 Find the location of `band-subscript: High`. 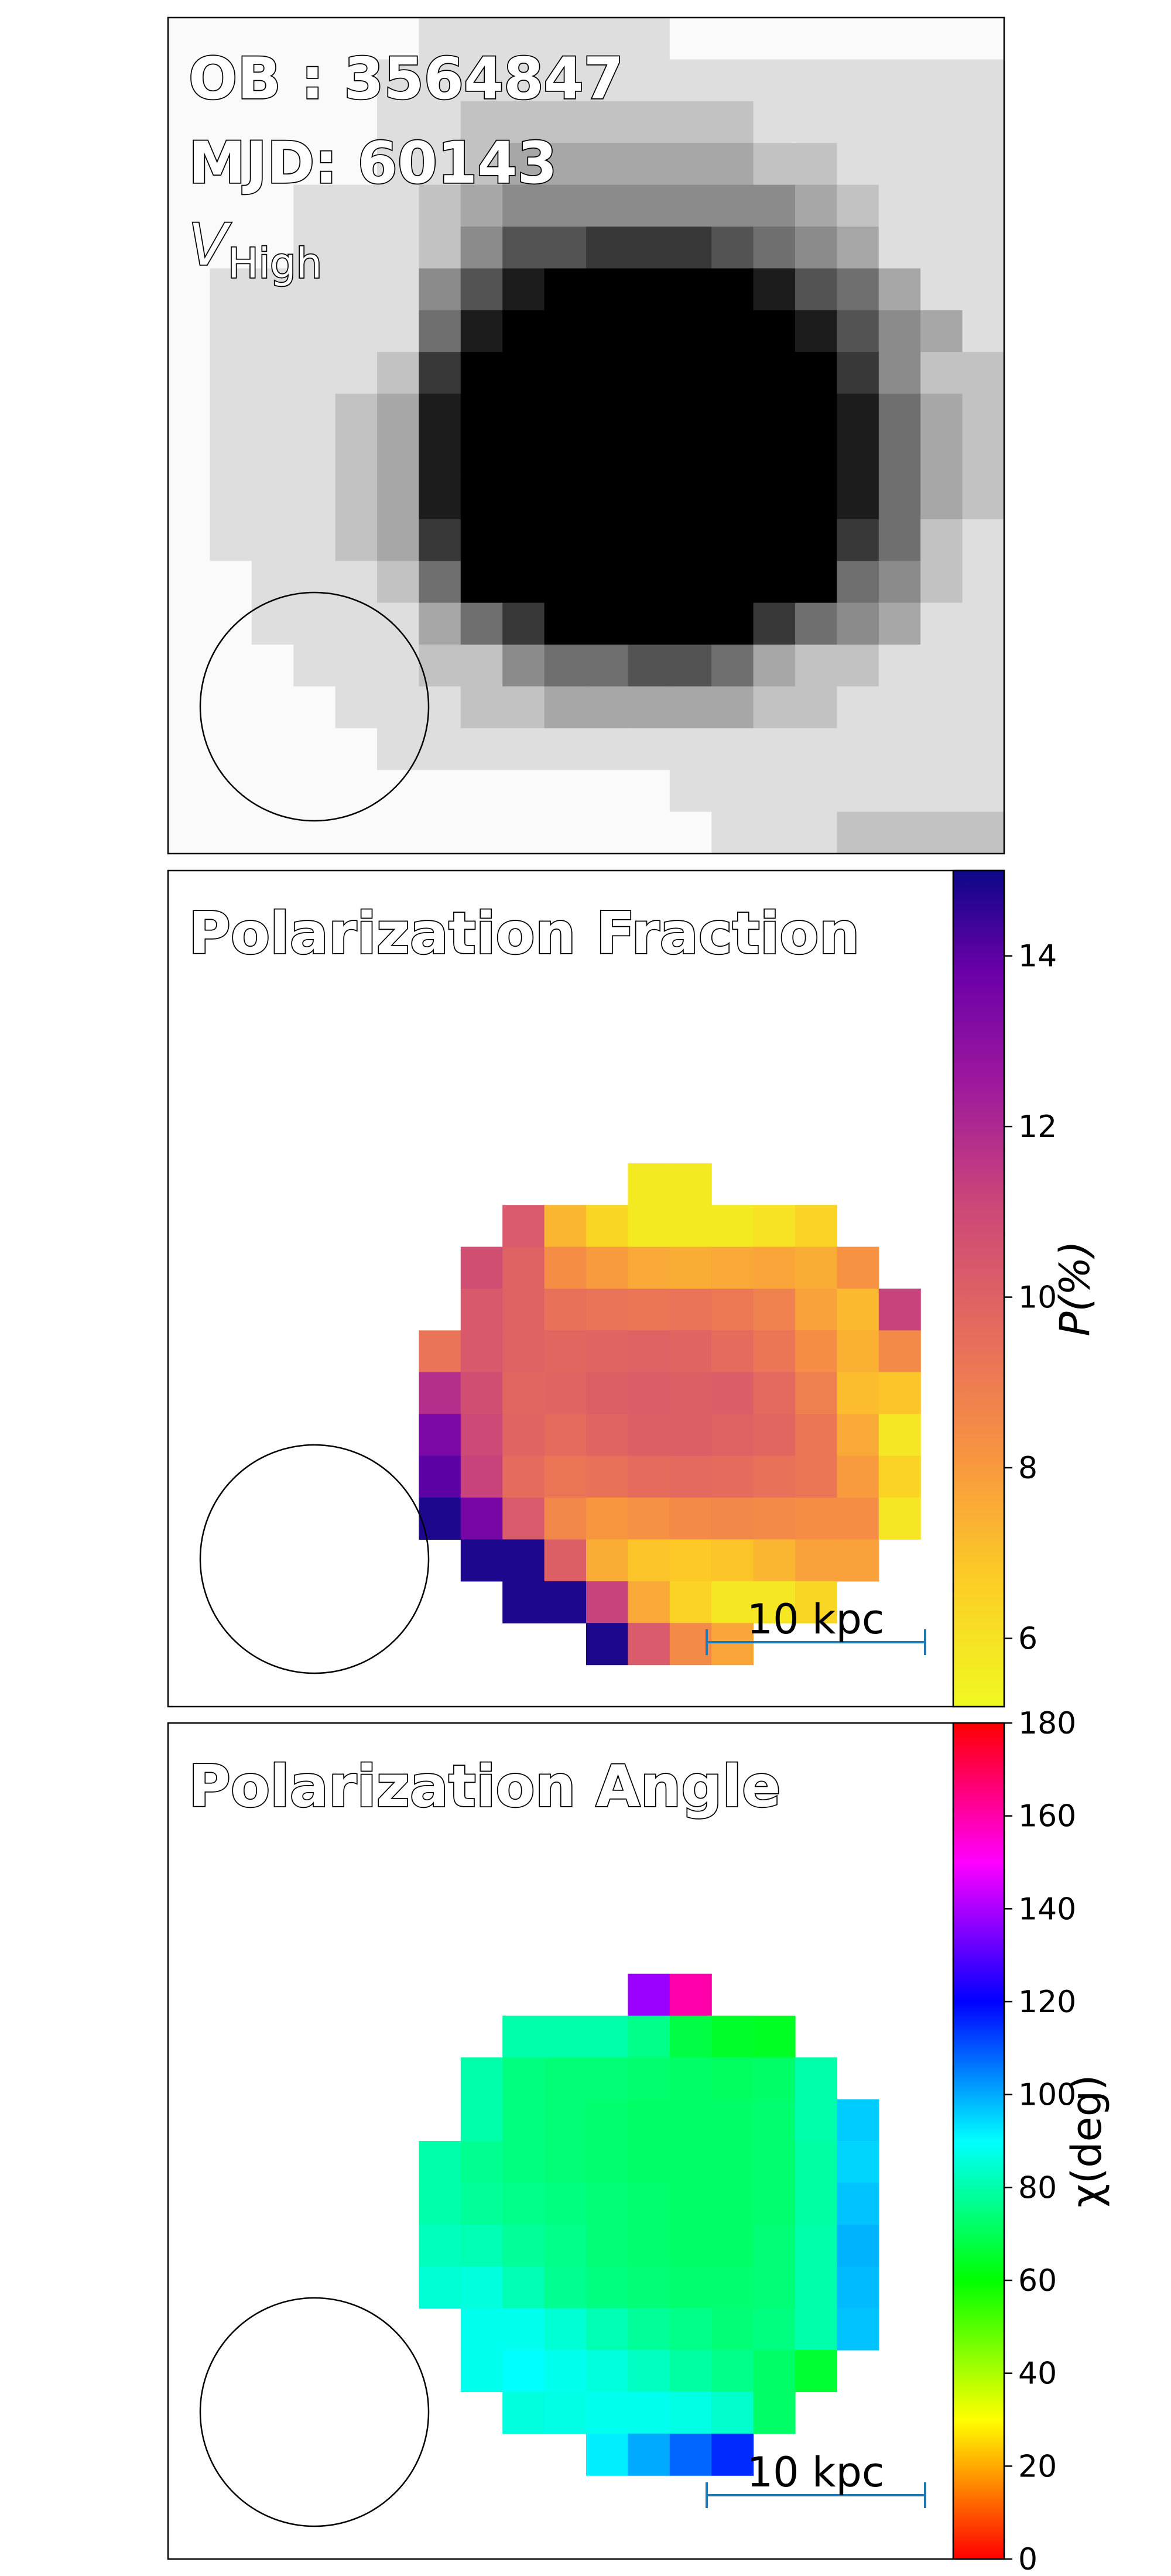

band-subscript: High is located at coordinates (275, 263).